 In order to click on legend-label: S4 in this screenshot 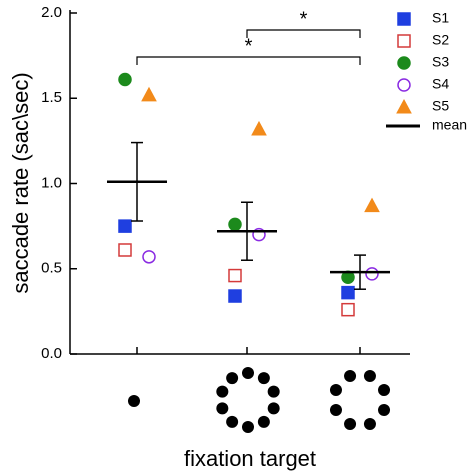, I will do `click(440, 84)`.